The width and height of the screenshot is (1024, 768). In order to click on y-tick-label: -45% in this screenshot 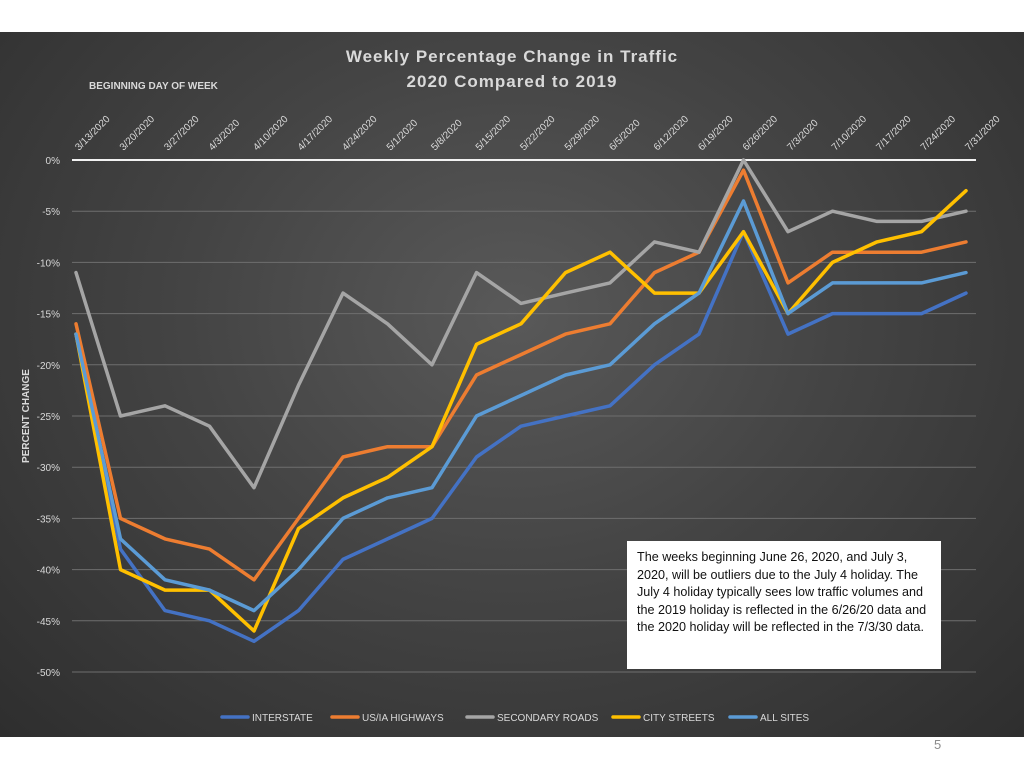, I will do `click(48, 622)`.